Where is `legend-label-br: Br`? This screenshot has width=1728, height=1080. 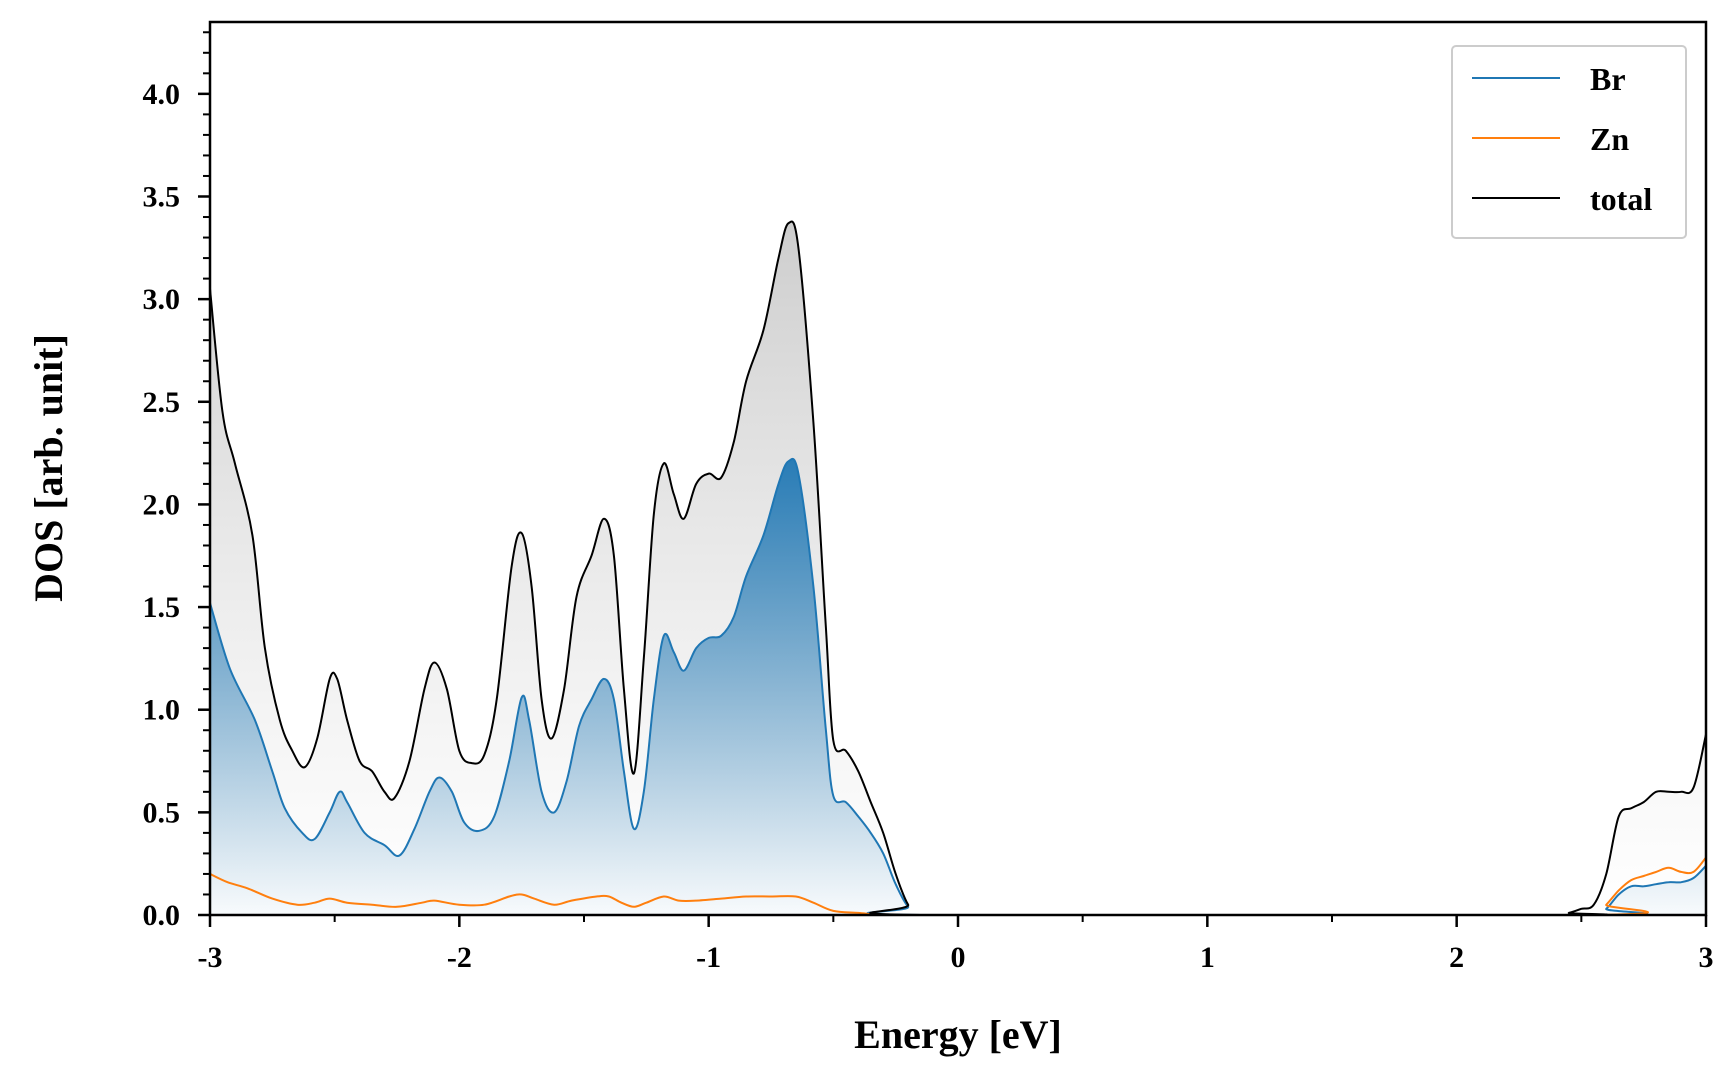 legend-label-br: Br is located at coordinates (1608, 79).